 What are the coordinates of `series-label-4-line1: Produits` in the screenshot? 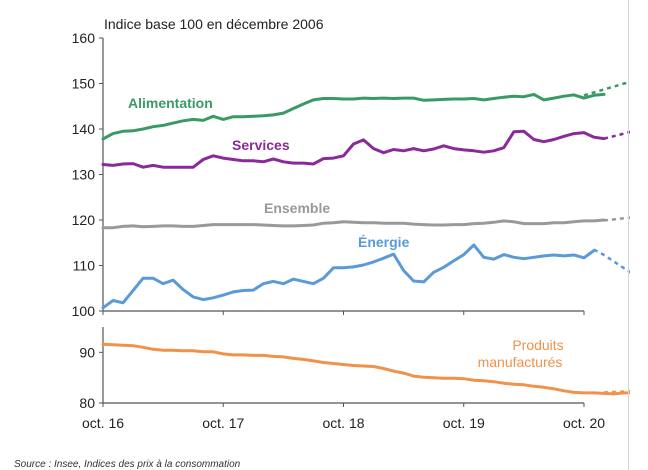 It's located at (537, 345).